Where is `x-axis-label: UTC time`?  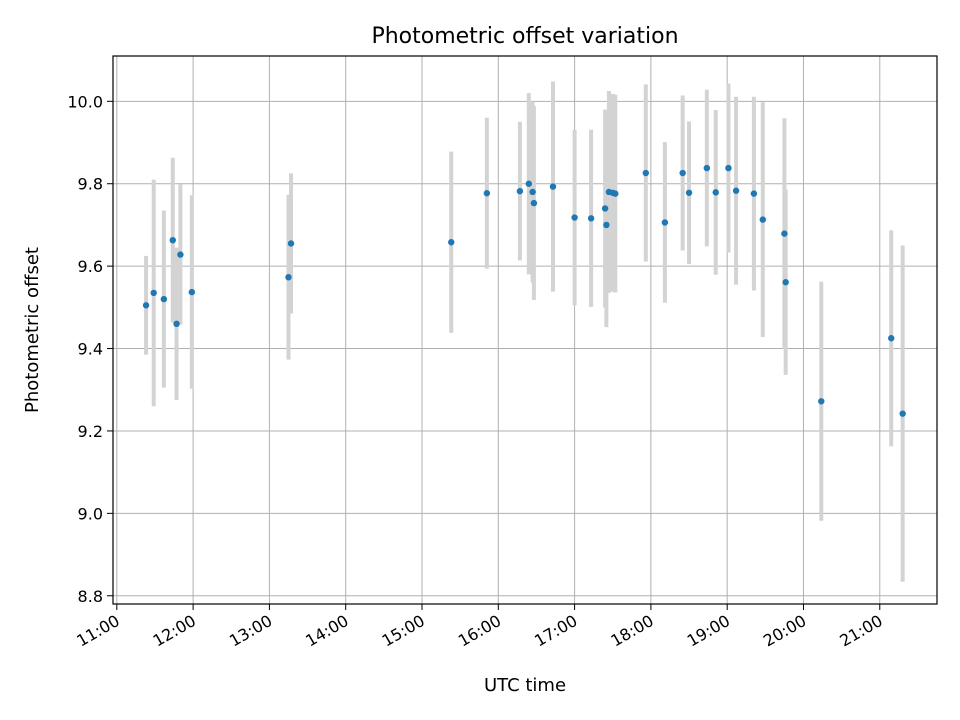
x-axis-label: UTC time is located at coordinates (525, 685).